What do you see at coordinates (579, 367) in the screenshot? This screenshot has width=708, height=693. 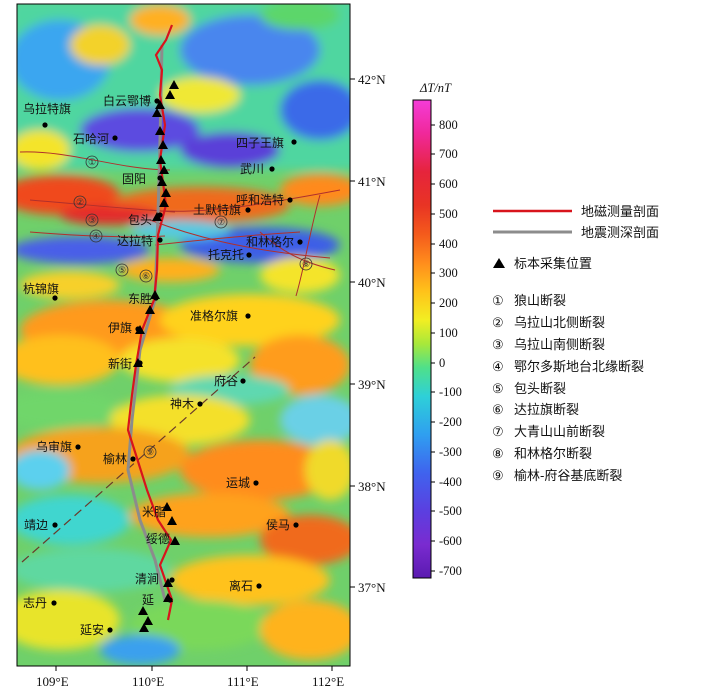 I see `fault-legend-name: 鄂尔多斯地台北缘断裂` at bounding box center [579, 367].